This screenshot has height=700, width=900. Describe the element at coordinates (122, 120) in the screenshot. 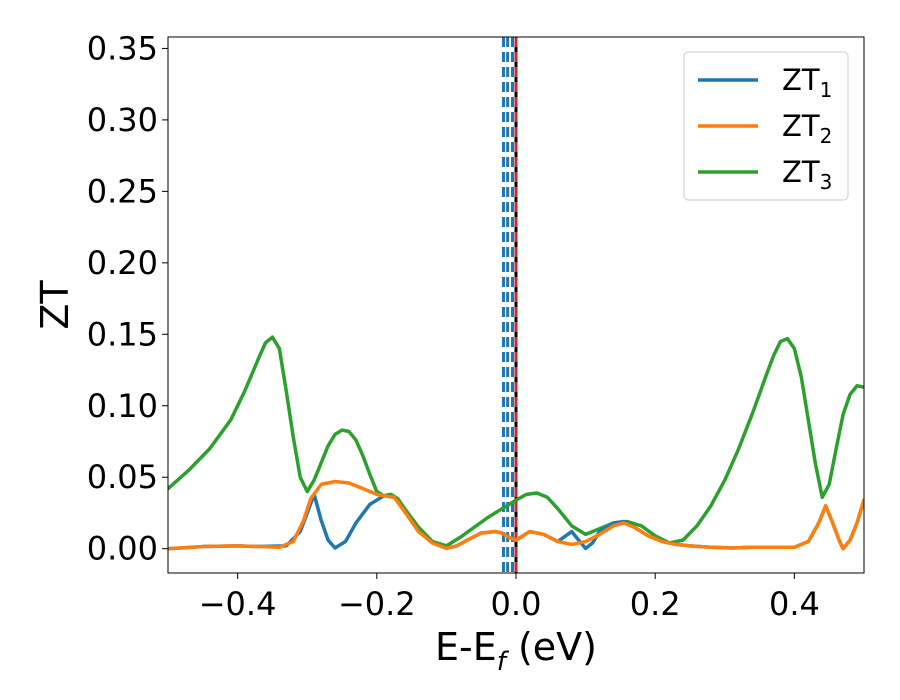

I see `y-tick-label: 0.30` at that location.